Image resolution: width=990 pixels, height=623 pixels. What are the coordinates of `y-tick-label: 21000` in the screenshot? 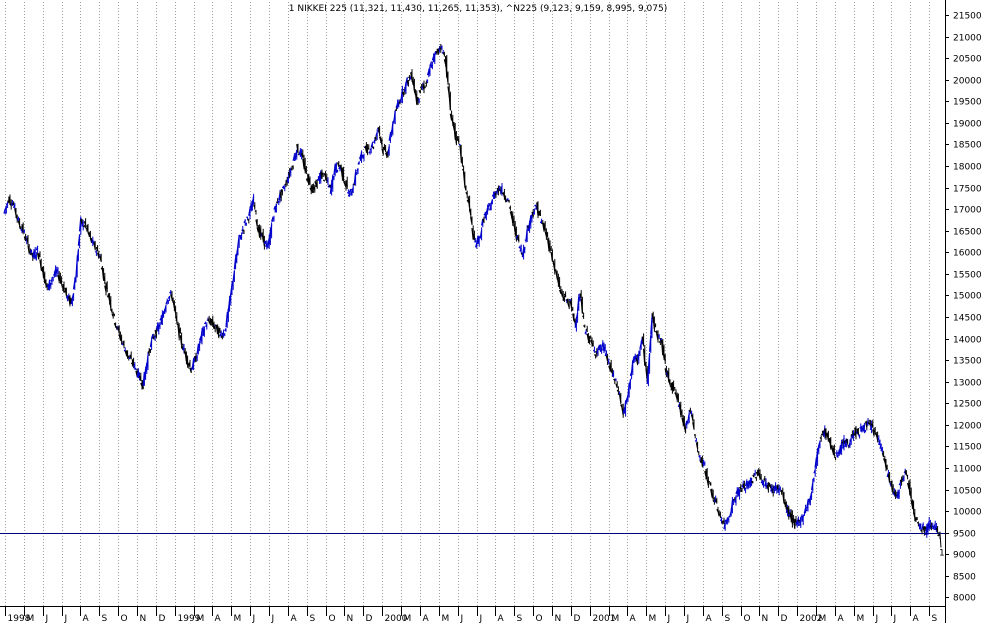 It's located at (967, 39).